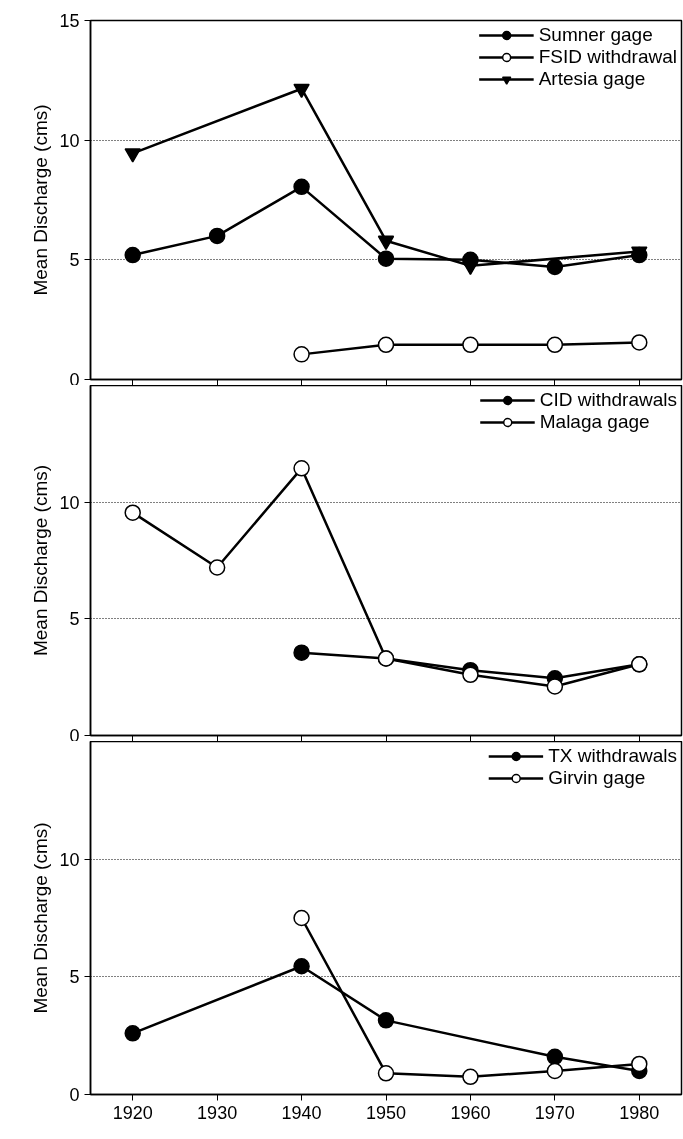 The height and width of the screenshot is (1139, 683). I want to click on x-tick-label: 1950, so click(386, 1112).